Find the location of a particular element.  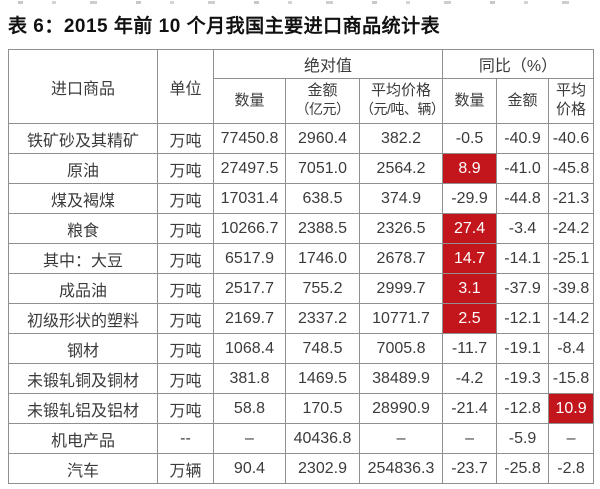

cell-yoy-amount: -44.8 is located at coordinates (523, 198).